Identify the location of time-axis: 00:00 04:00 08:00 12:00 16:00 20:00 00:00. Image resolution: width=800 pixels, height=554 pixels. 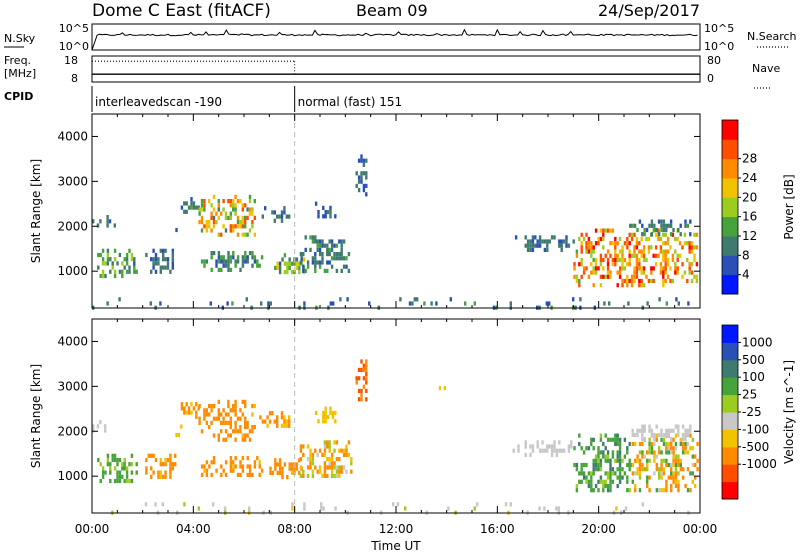
(396, 529).